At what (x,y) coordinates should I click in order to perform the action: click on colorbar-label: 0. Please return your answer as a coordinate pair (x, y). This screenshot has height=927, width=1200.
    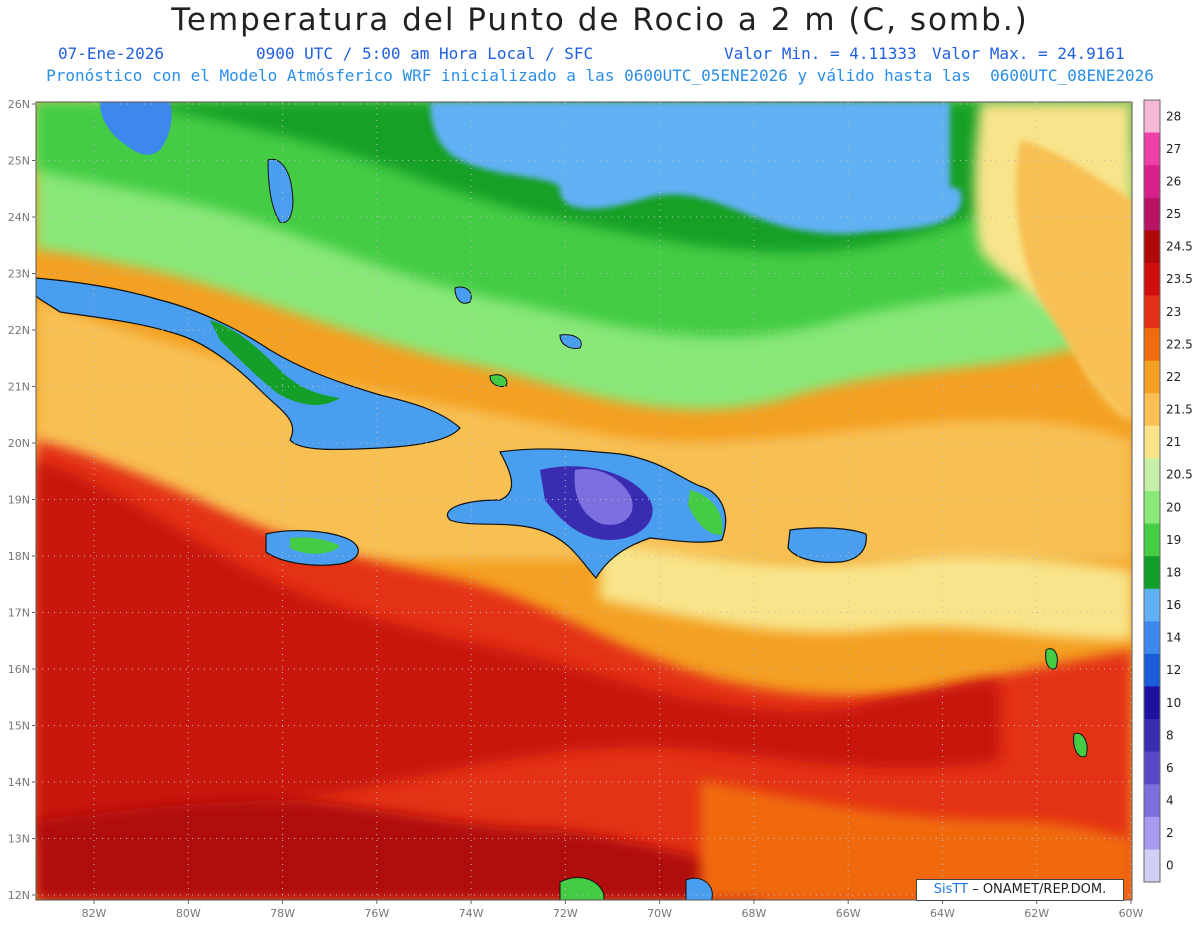
    Looking at the image, I should click on (1170, 866).